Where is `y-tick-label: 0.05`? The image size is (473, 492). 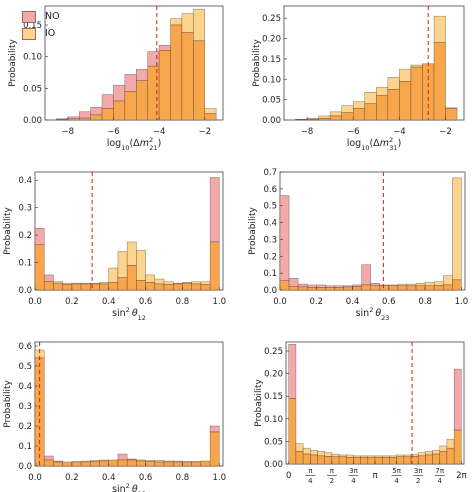 y-tick-label: 0.05 is located at coordinates (32, 89).